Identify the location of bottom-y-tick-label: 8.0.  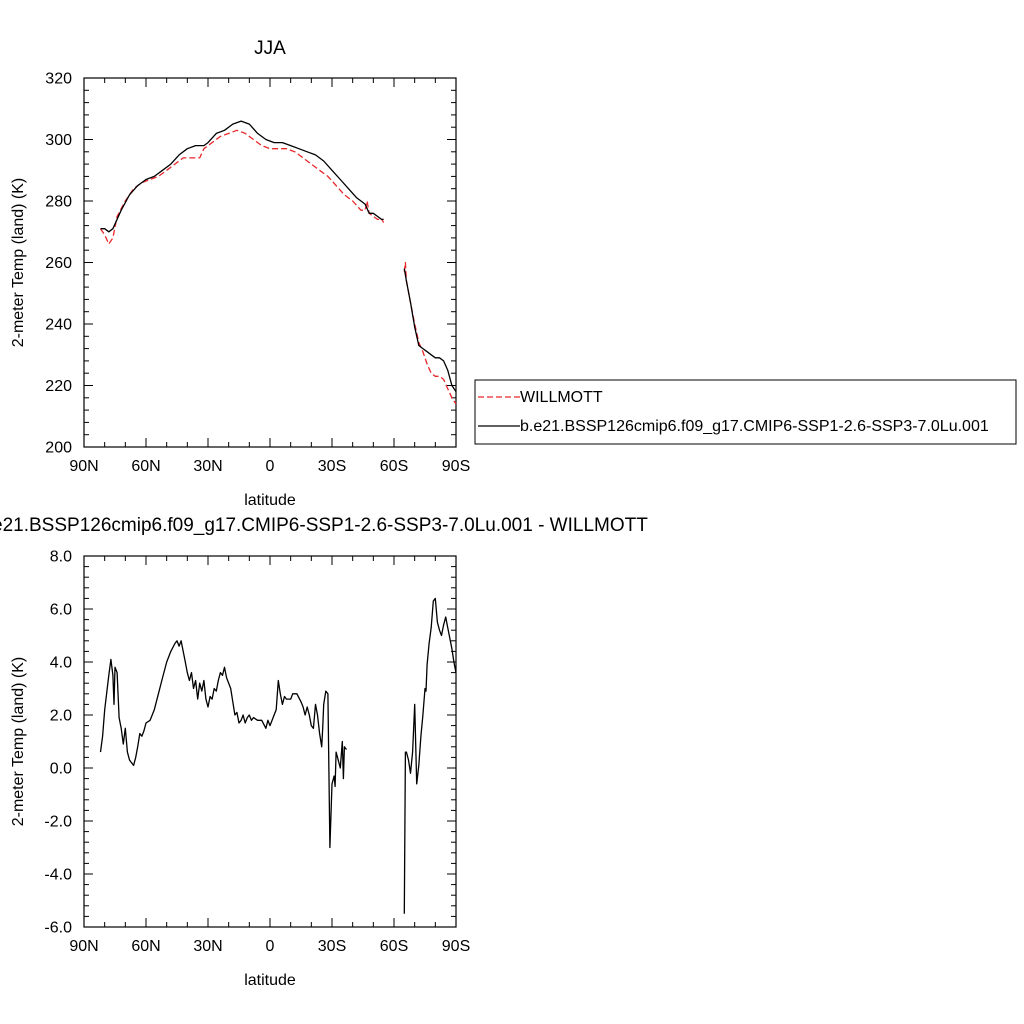
(61, 557).